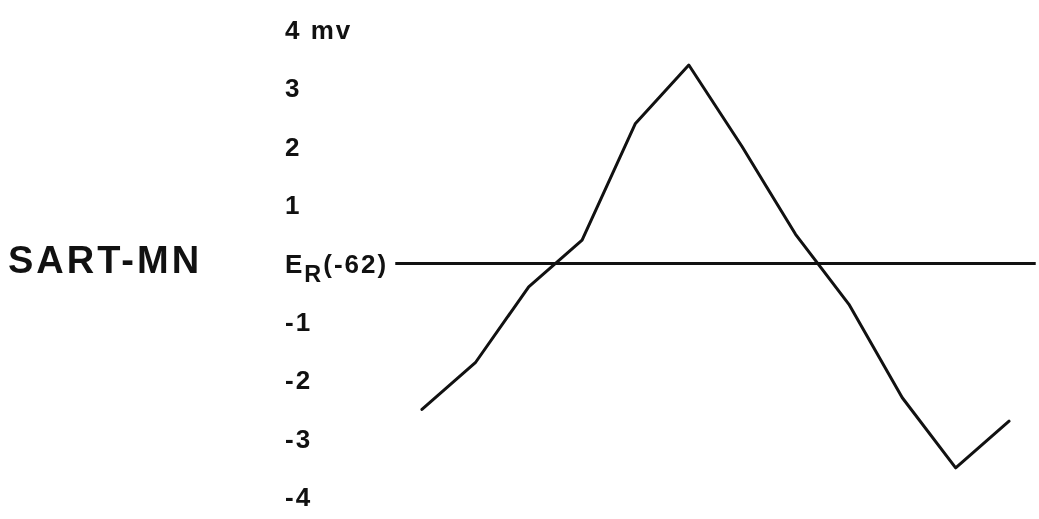 The image size is (1039, 519). I want to click on y-tick-label: -4, so click(299, 497).